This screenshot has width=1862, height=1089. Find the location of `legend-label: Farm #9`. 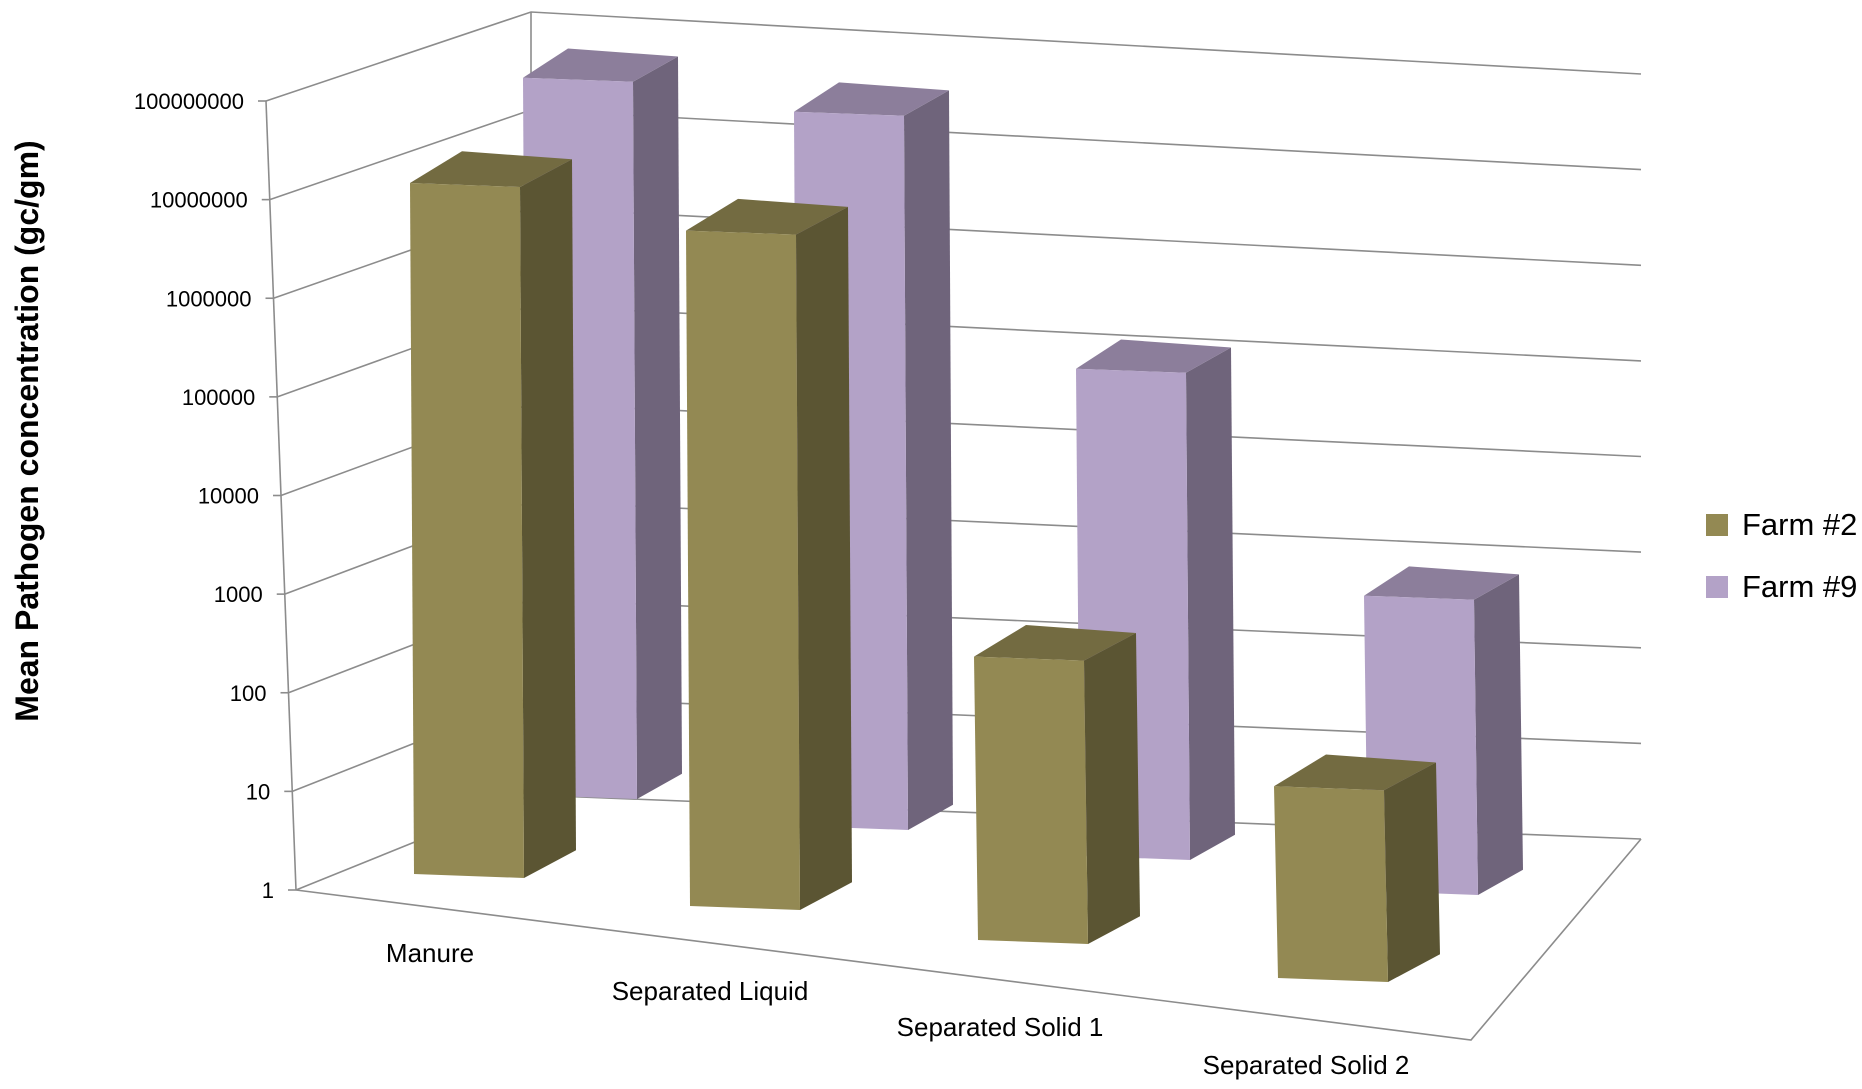

legend-label: Farm #9 is located at coordinates (1799, 586).